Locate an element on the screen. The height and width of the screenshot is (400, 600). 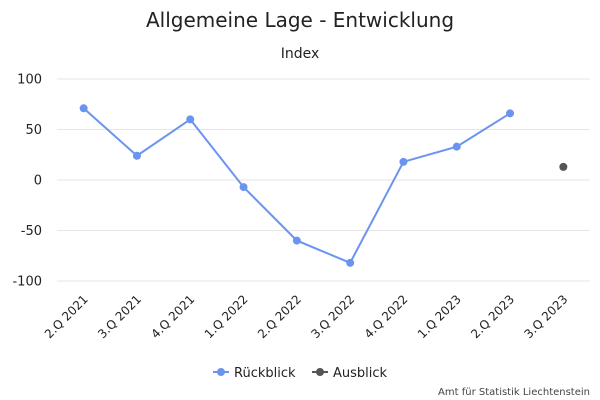
y-axis: 100 50 0 -50 -100 is located at coordinates (27, 181).